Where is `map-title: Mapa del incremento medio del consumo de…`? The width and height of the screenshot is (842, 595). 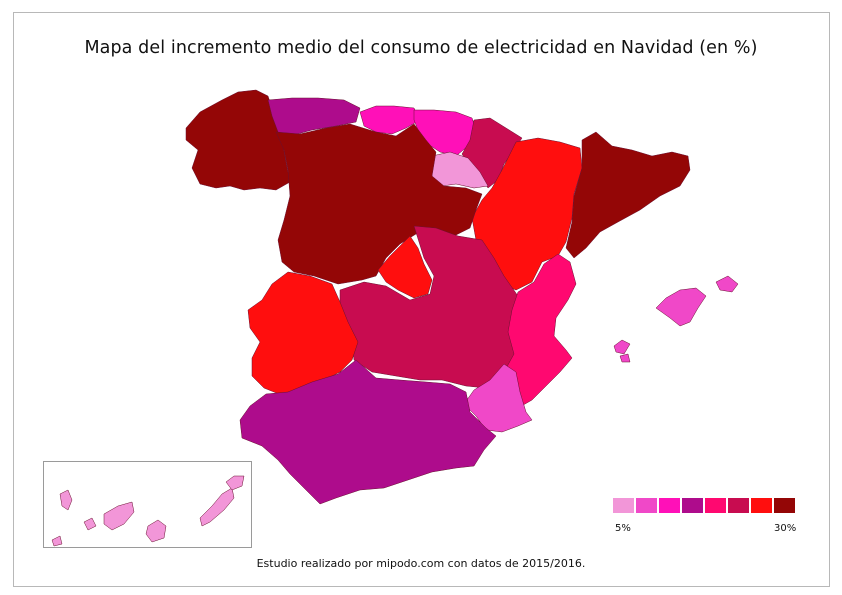
map-title: Mapa del incremento medio del consumo de… is located at coordinates (421, 48).